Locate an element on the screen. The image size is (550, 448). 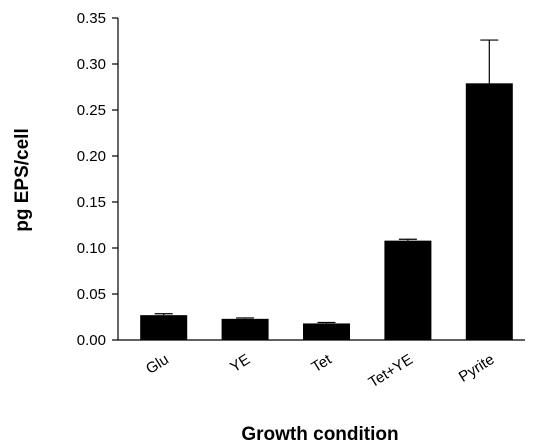
y-tick-label: 0.25 is located at coordinates (91, 110).